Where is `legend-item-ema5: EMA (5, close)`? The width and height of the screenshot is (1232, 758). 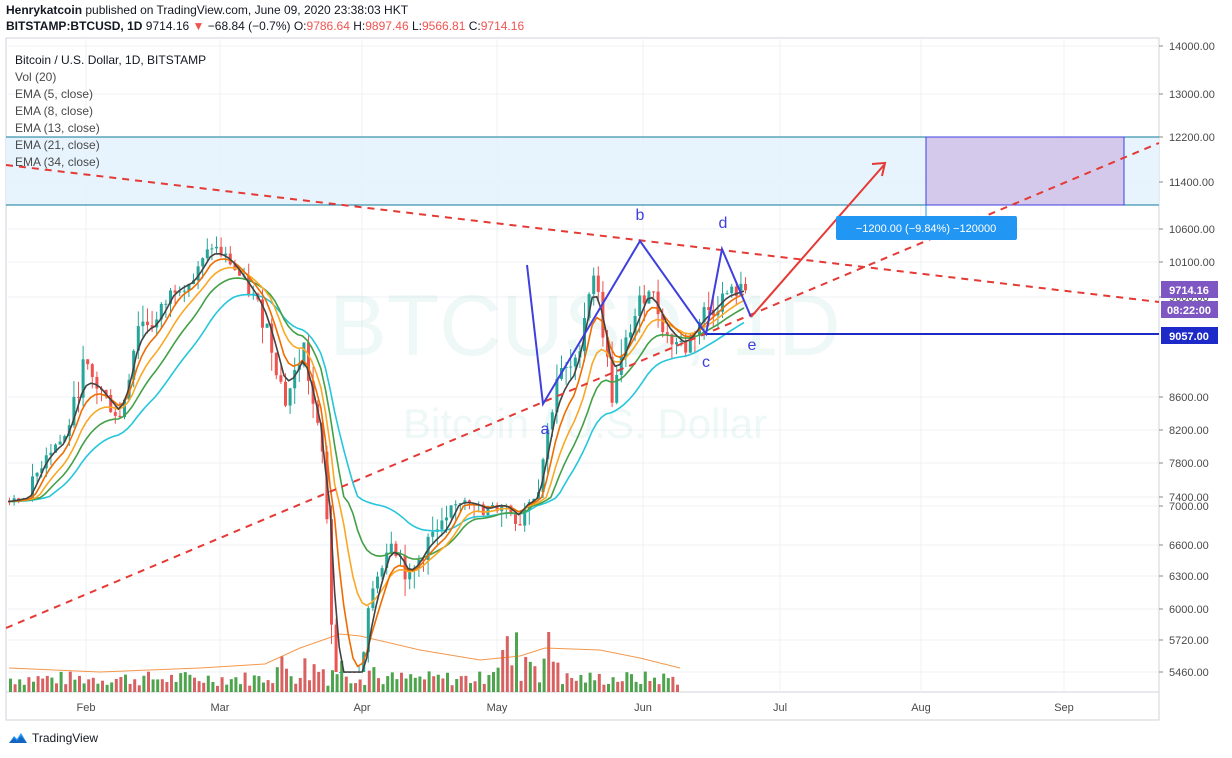
legend-item-ema5: EMA (5, close) is located at coordinates (54, 94).